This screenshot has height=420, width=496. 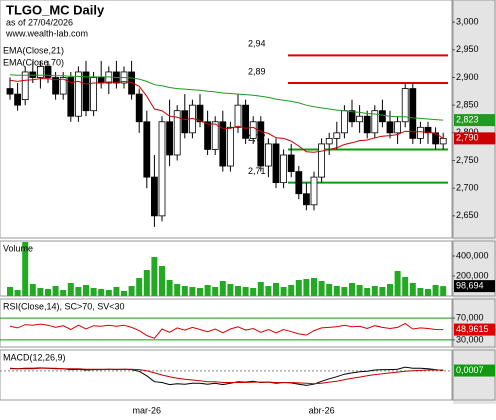 What do you see at coordinates (470, 317) in the screenshot?
I see `y-tick-label: 70,000` at bounding box center [470, 317].